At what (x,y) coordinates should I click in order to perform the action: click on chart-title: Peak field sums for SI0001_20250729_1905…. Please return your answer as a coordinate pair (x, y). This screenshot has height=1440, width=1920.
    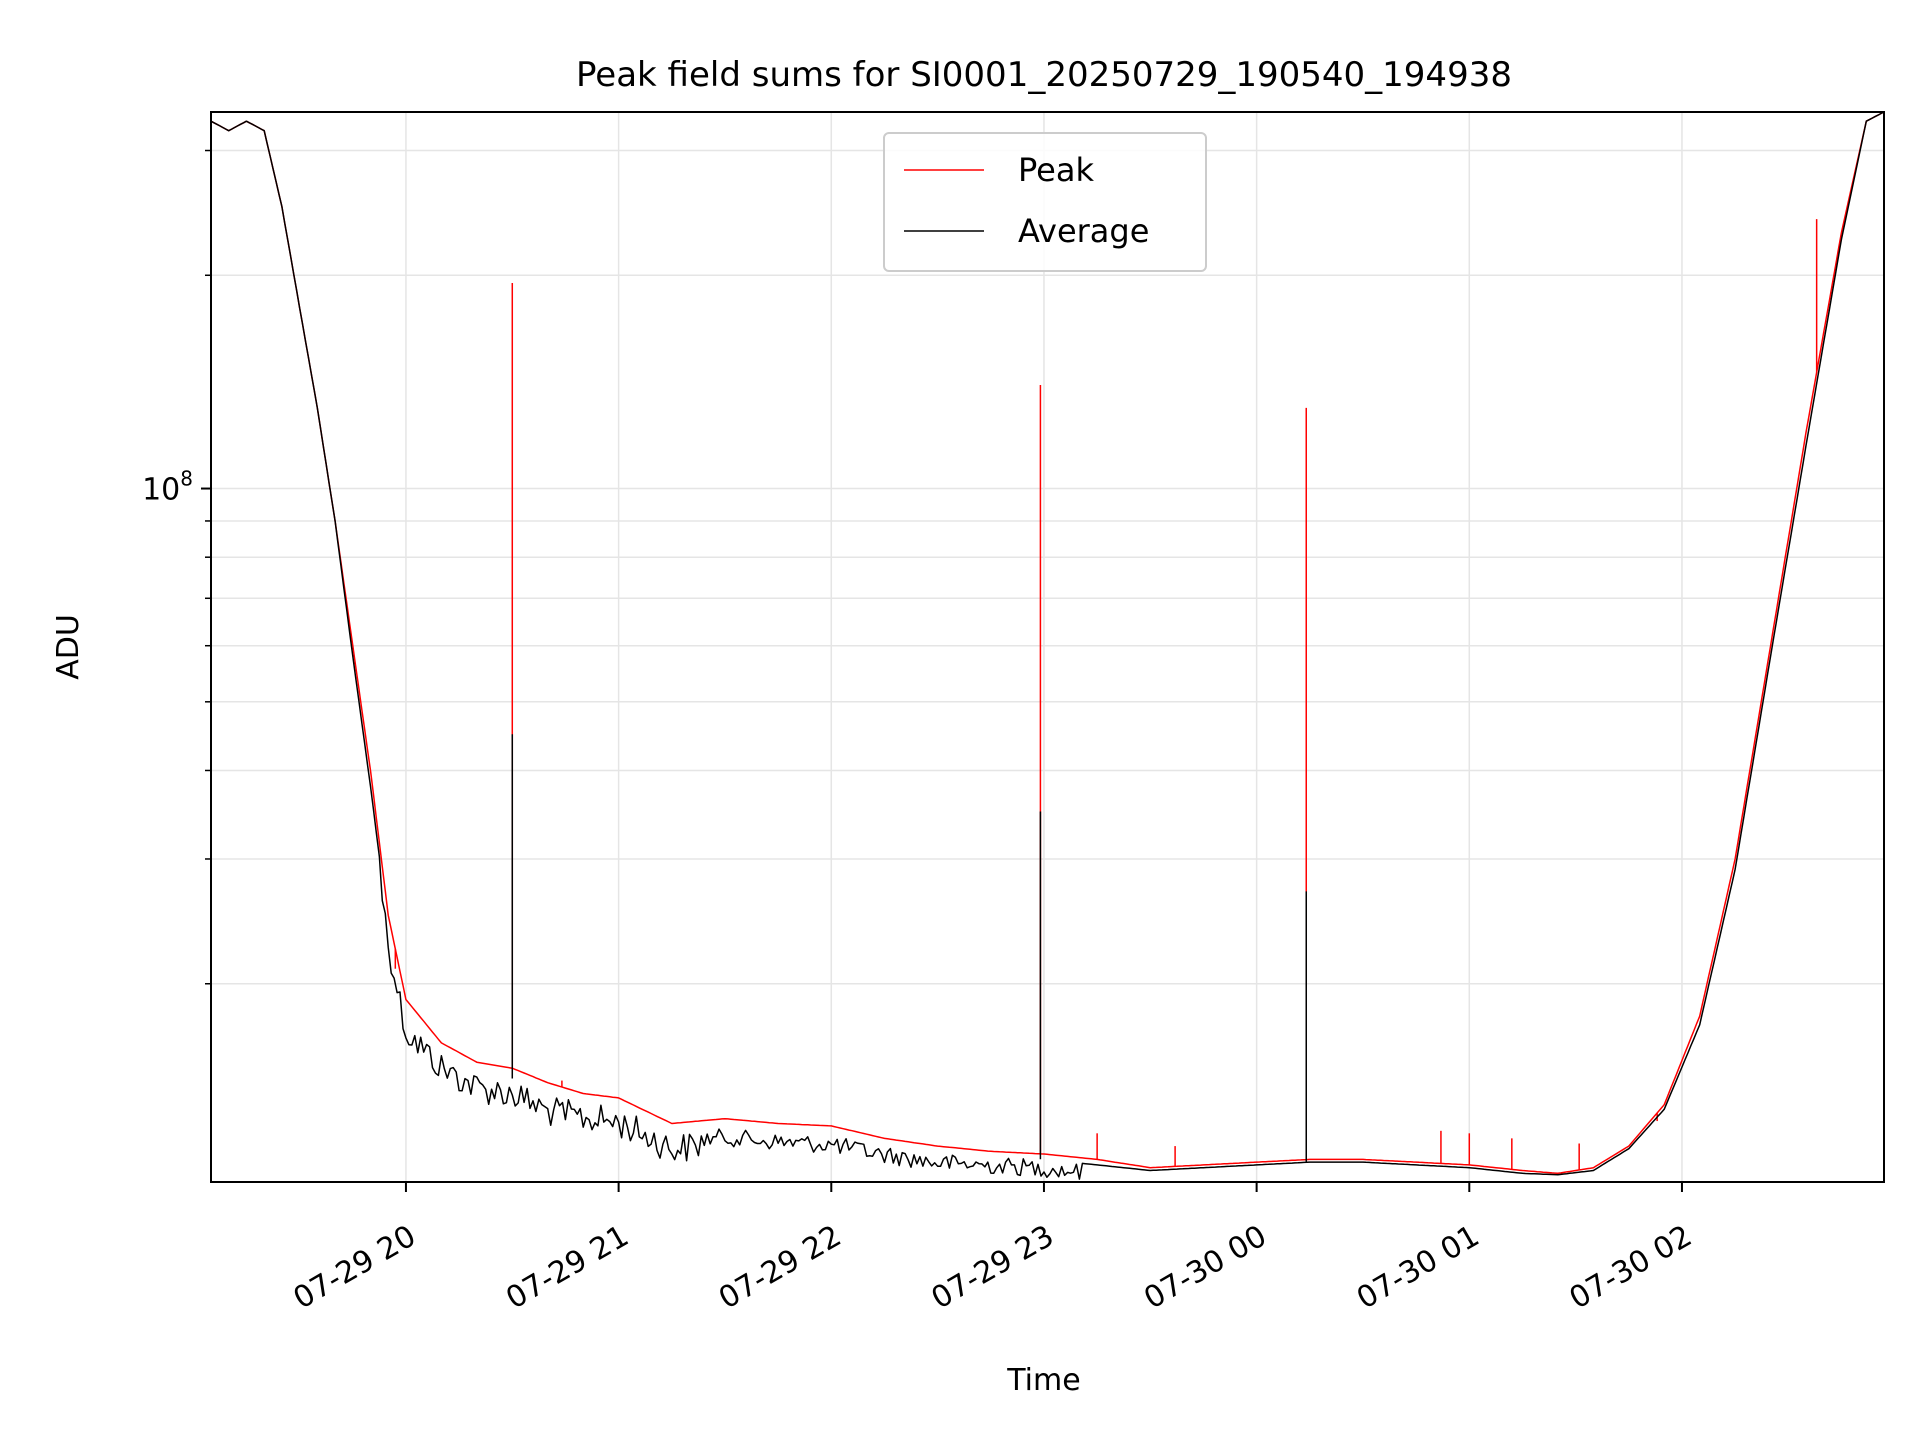
    Looking at the image, I should click on (1044, 75).